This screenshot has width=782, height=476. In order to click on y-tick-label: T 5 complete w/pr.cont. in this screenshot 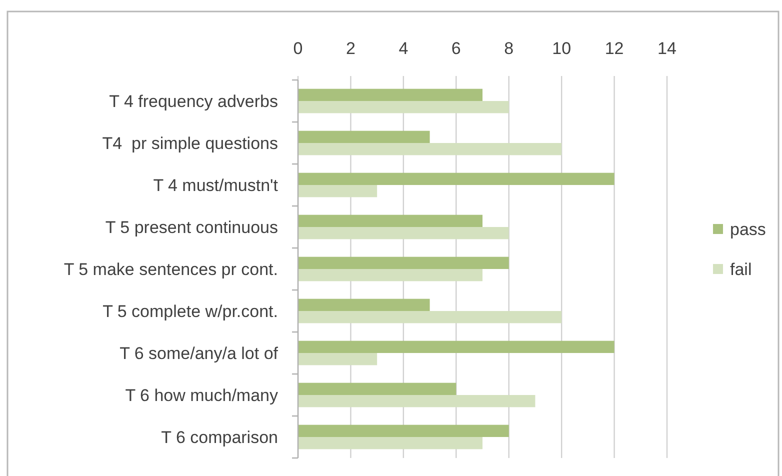, I will do `click(190, 311)`.